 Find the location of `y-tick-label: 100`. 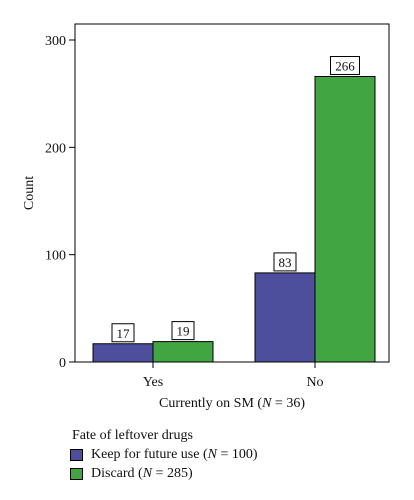

y-tick-label: 100 is located at coordinates (55, 256).